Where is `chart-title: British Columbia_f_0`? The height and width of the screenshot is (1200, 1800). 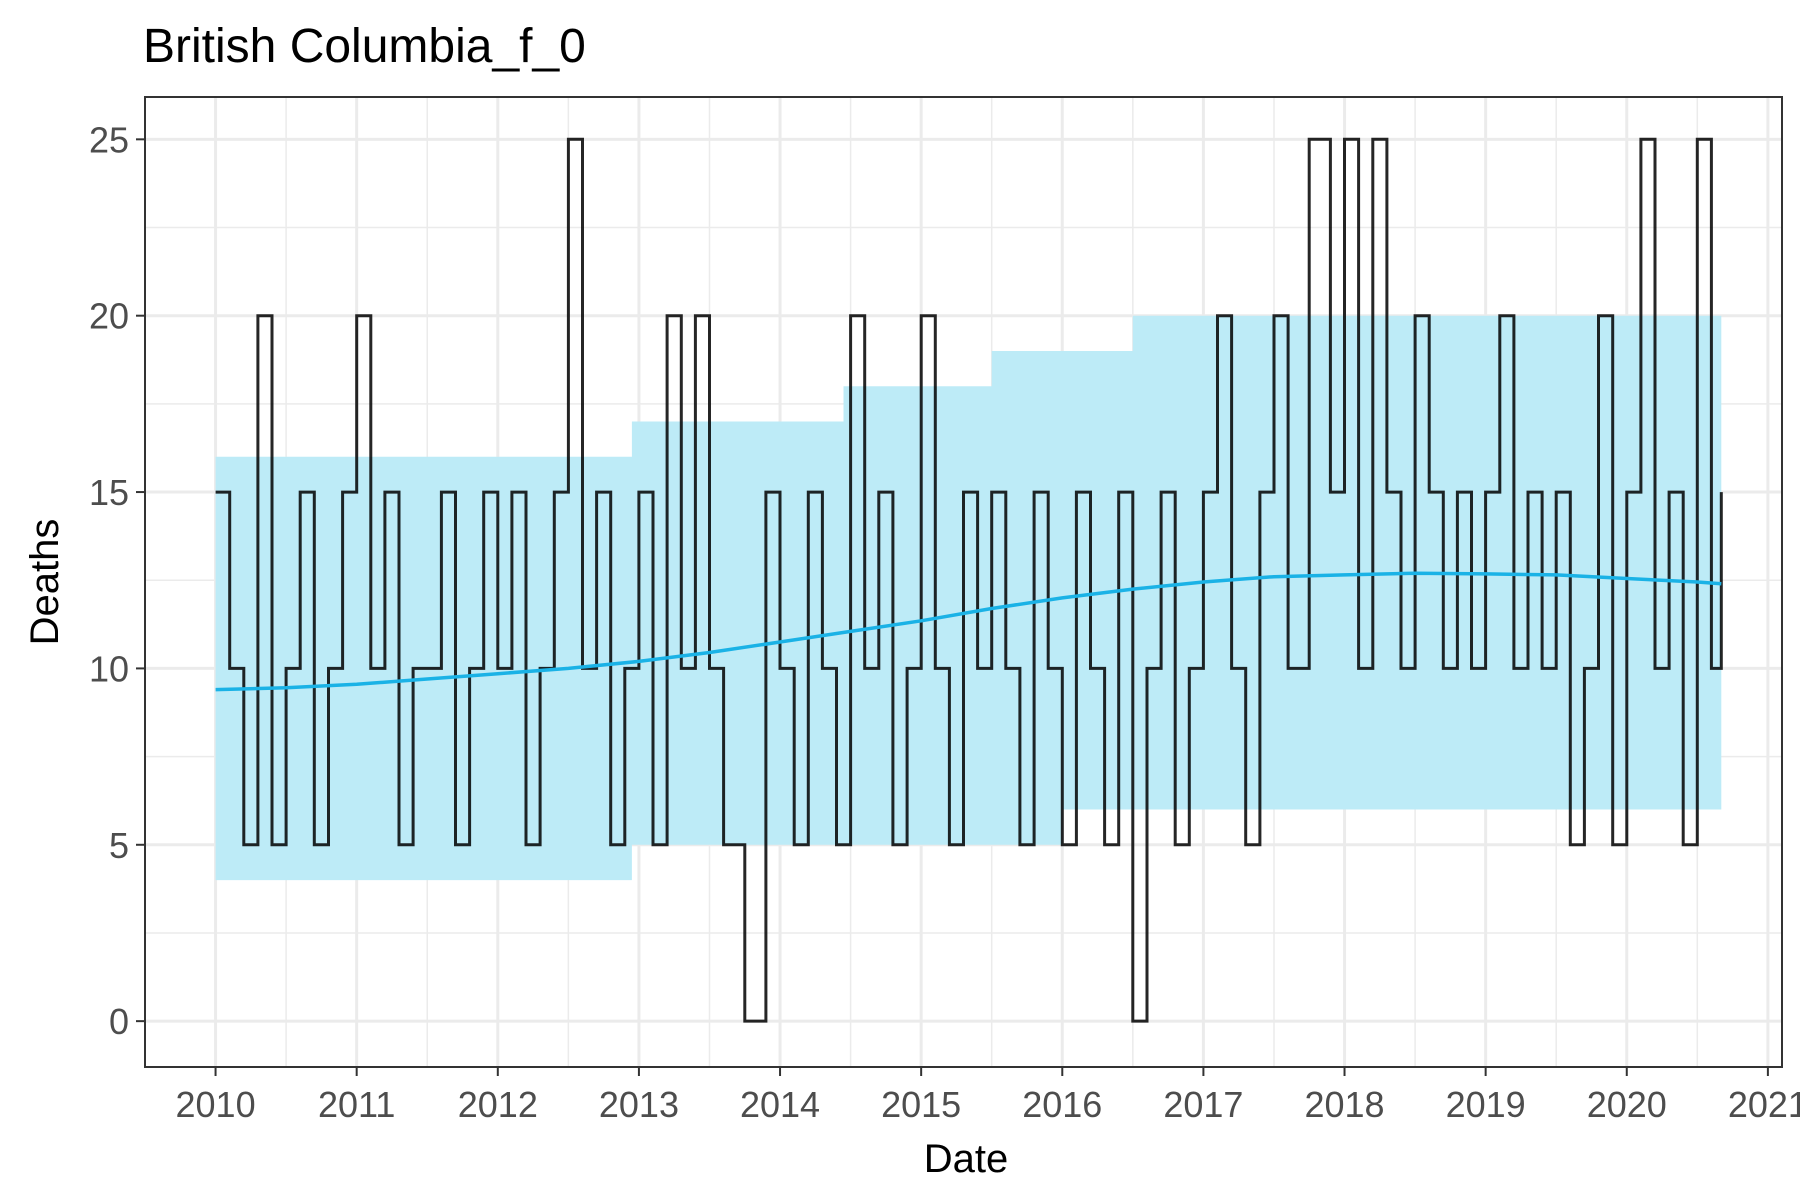 chart-title: British Columbia_f_0 is located at coordinates (364, 46).